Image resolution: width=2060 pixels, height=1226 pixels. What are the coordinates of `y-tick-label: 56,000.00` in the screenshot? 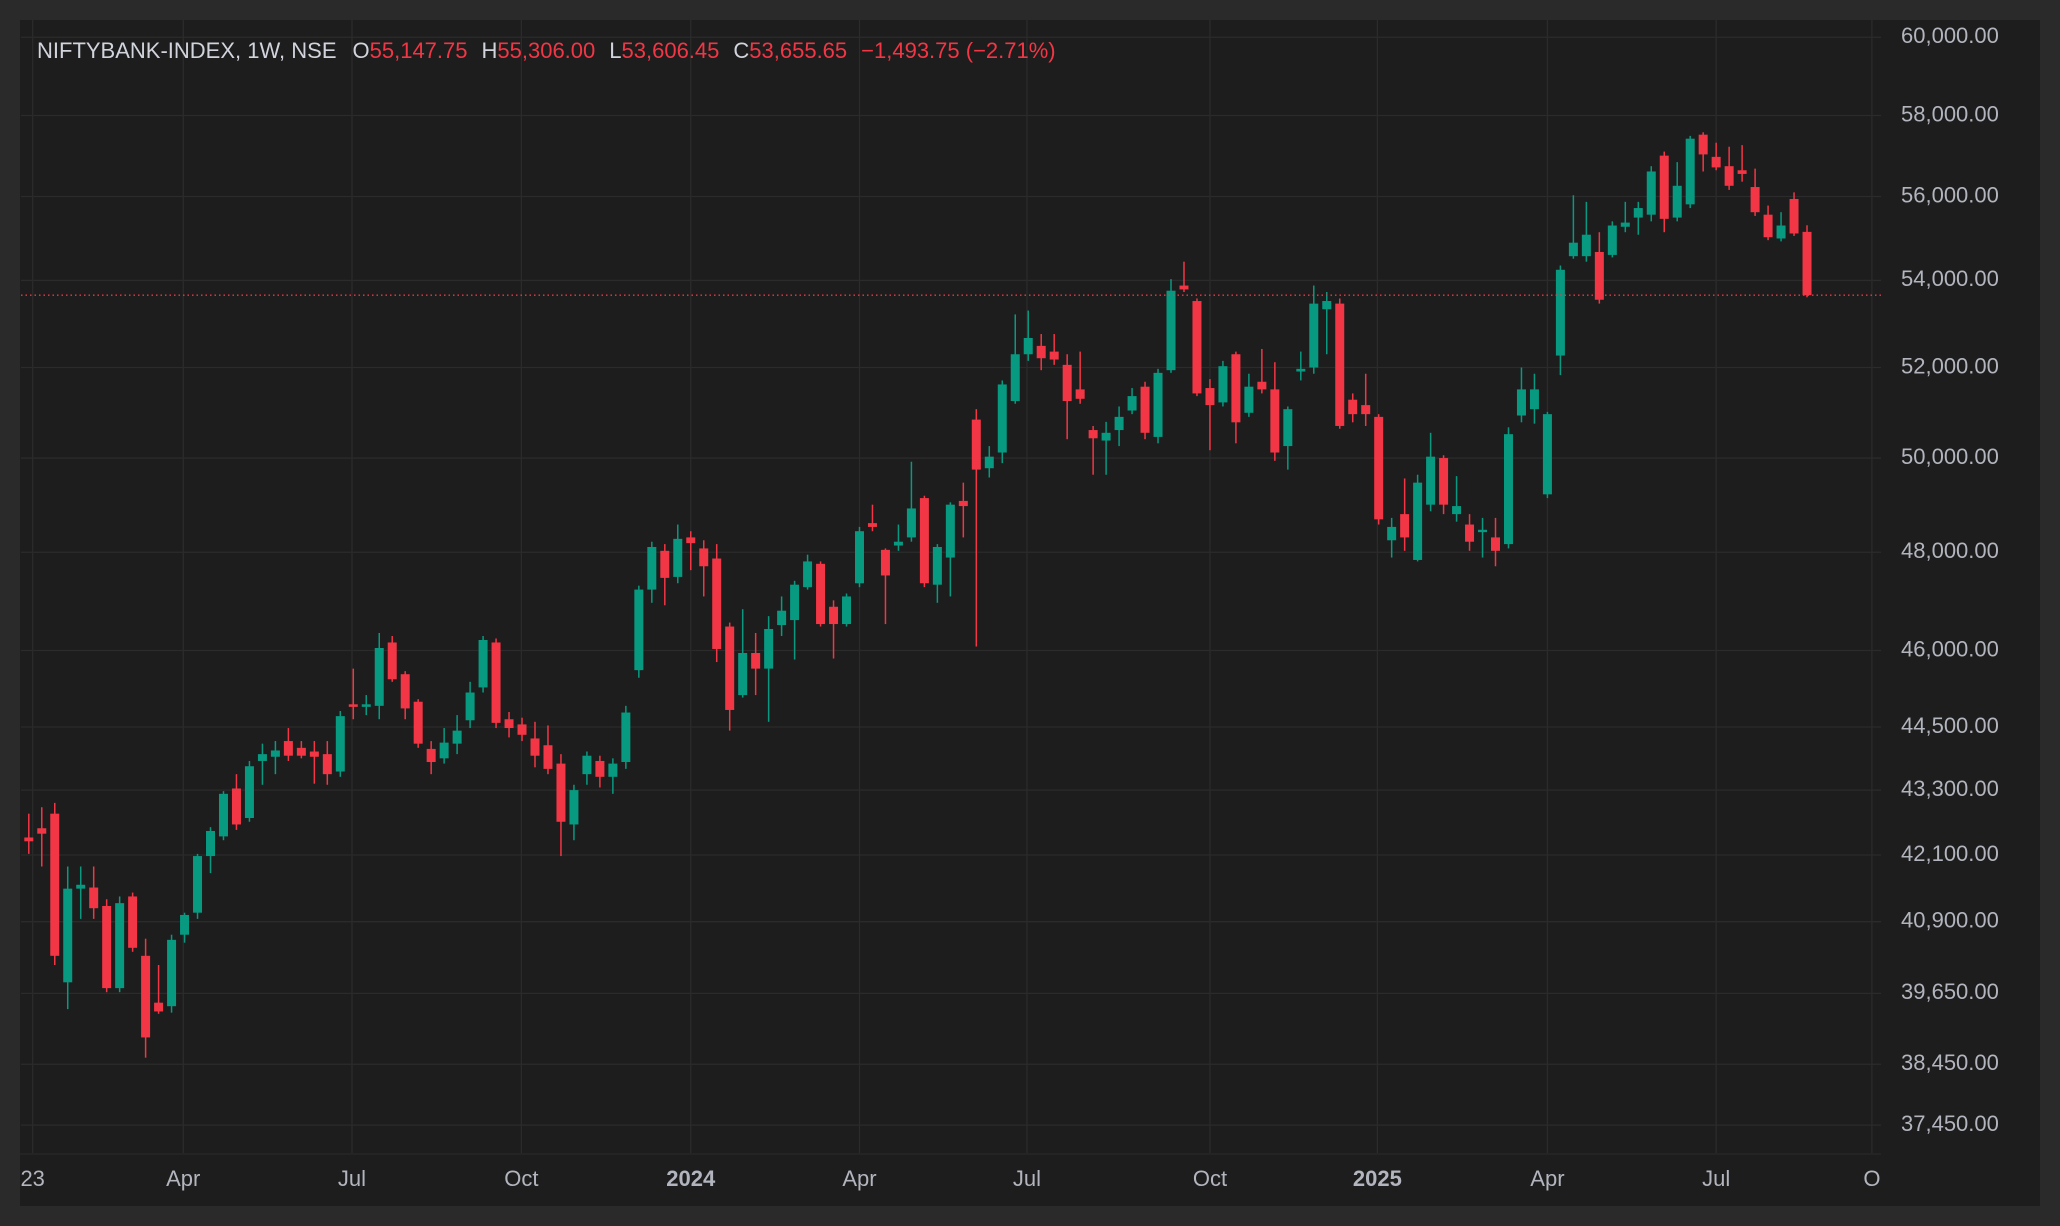 It's located at (1950, 194).